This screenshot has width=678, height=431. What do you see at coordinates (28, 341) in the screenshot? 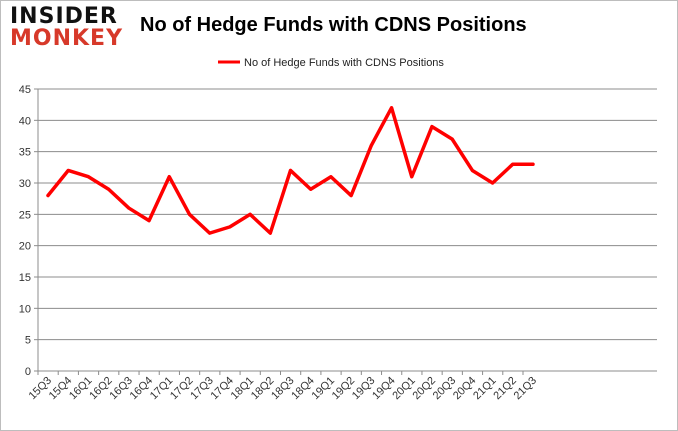
I see `y-tick-label: 5` at bounding box center [28, 341].